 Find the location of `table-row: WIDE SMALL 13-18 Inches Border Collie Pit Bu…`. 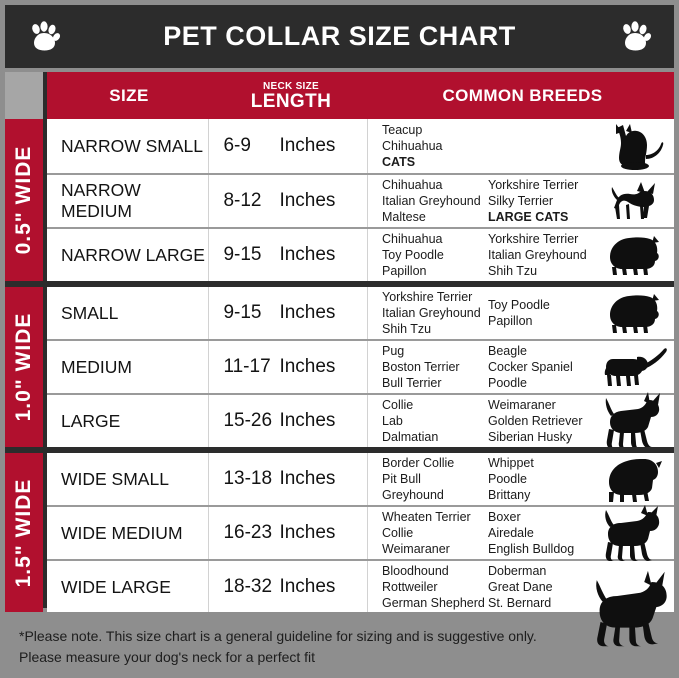

table-row: WIDE SMALL 13-18 Inches Border Collie Pit Bu… is located at coordinates (360, 480).